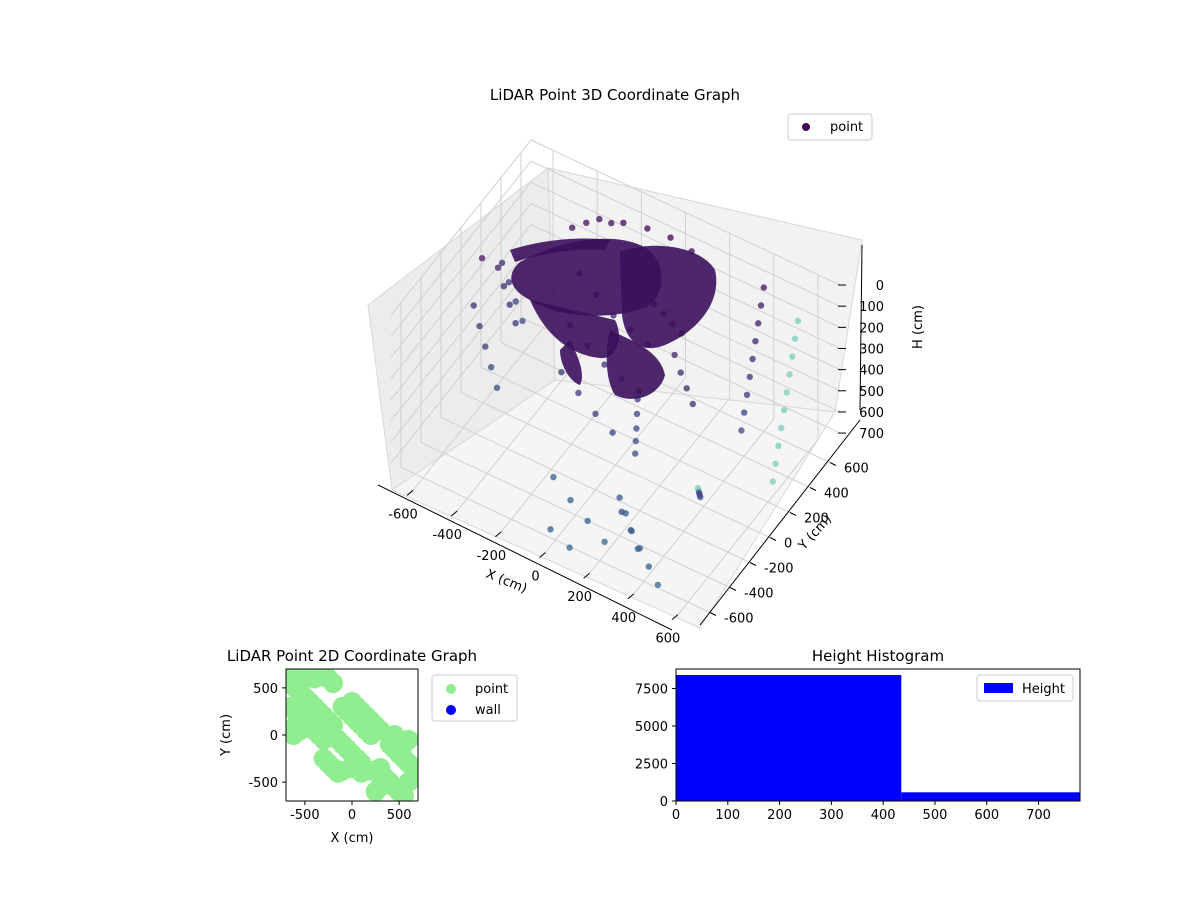  Describe the element at coordinates (759, 594) in the screenshot. I see `y-tick-label: -400` at that location.